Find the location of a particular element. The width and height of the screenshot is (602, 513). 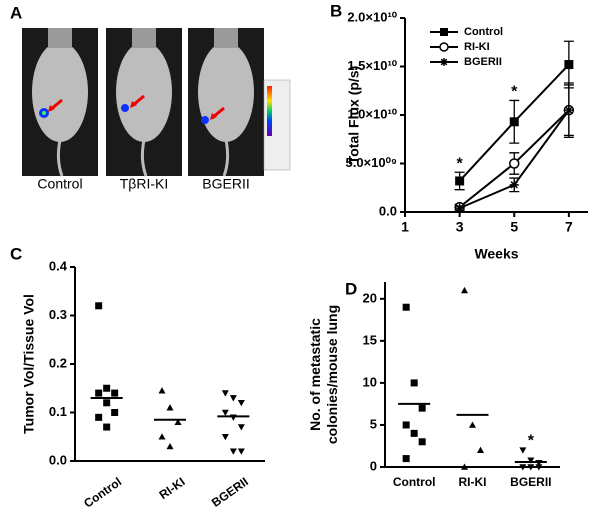

panel-label: A is located at coordinates (16, 12).